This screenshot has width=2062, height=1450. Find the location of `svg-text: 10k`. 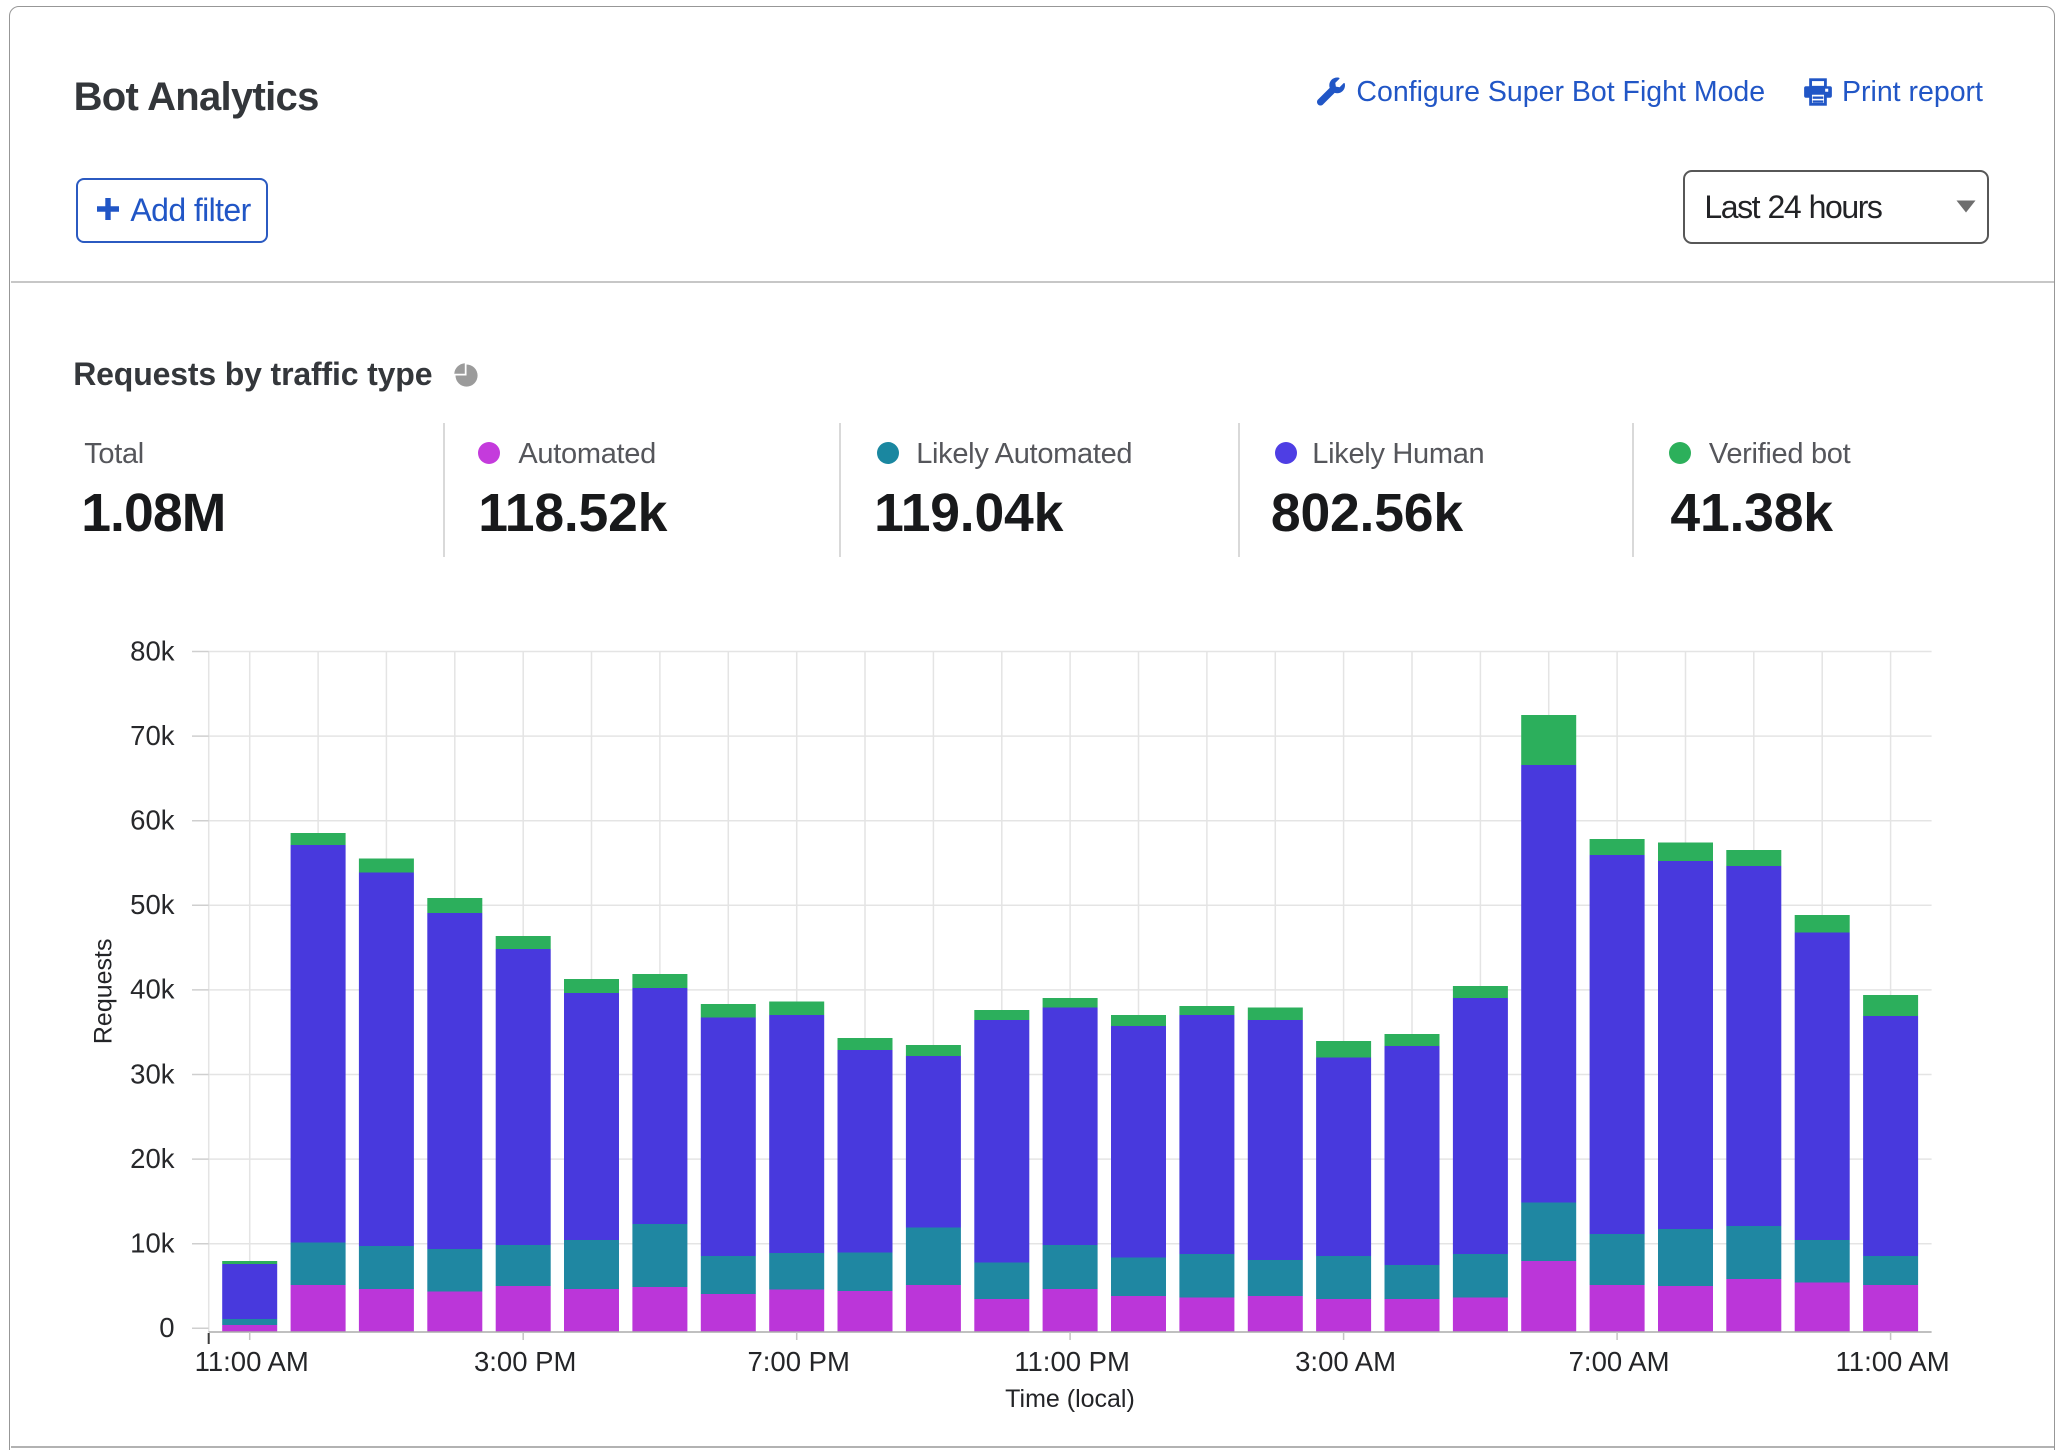

svg-text: 10k is located at coordinates (152, 1243).